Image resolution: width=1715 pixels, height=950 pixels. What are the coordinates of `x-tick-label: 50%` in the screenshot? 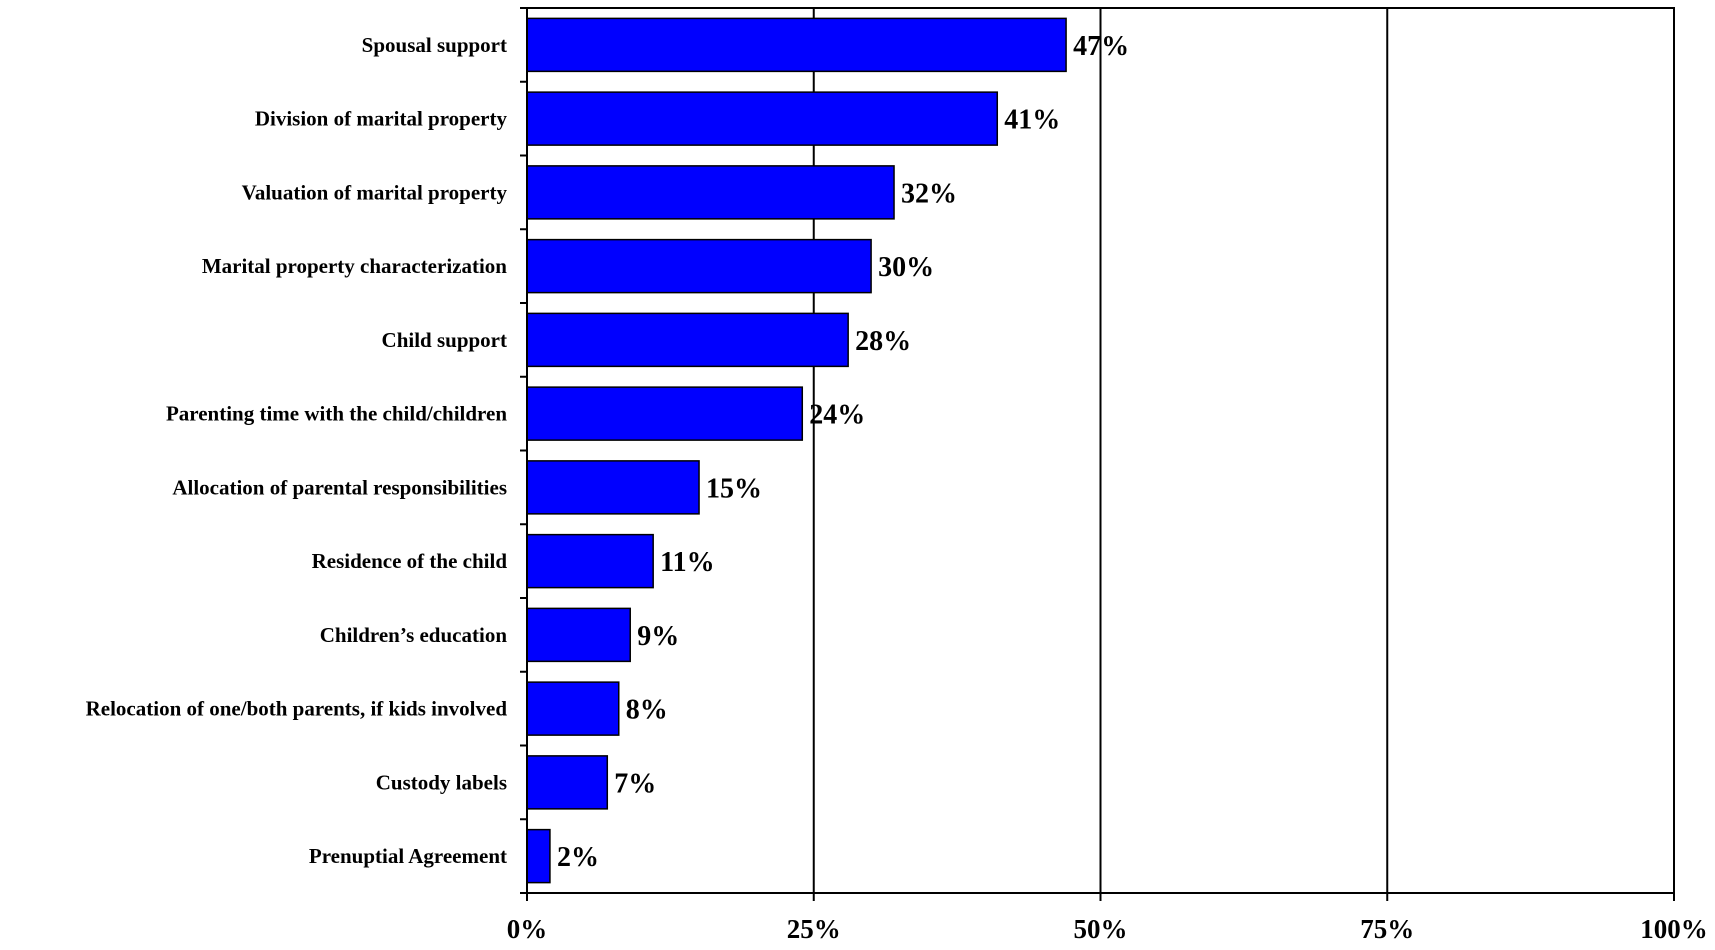 It's located at (1101, 929).